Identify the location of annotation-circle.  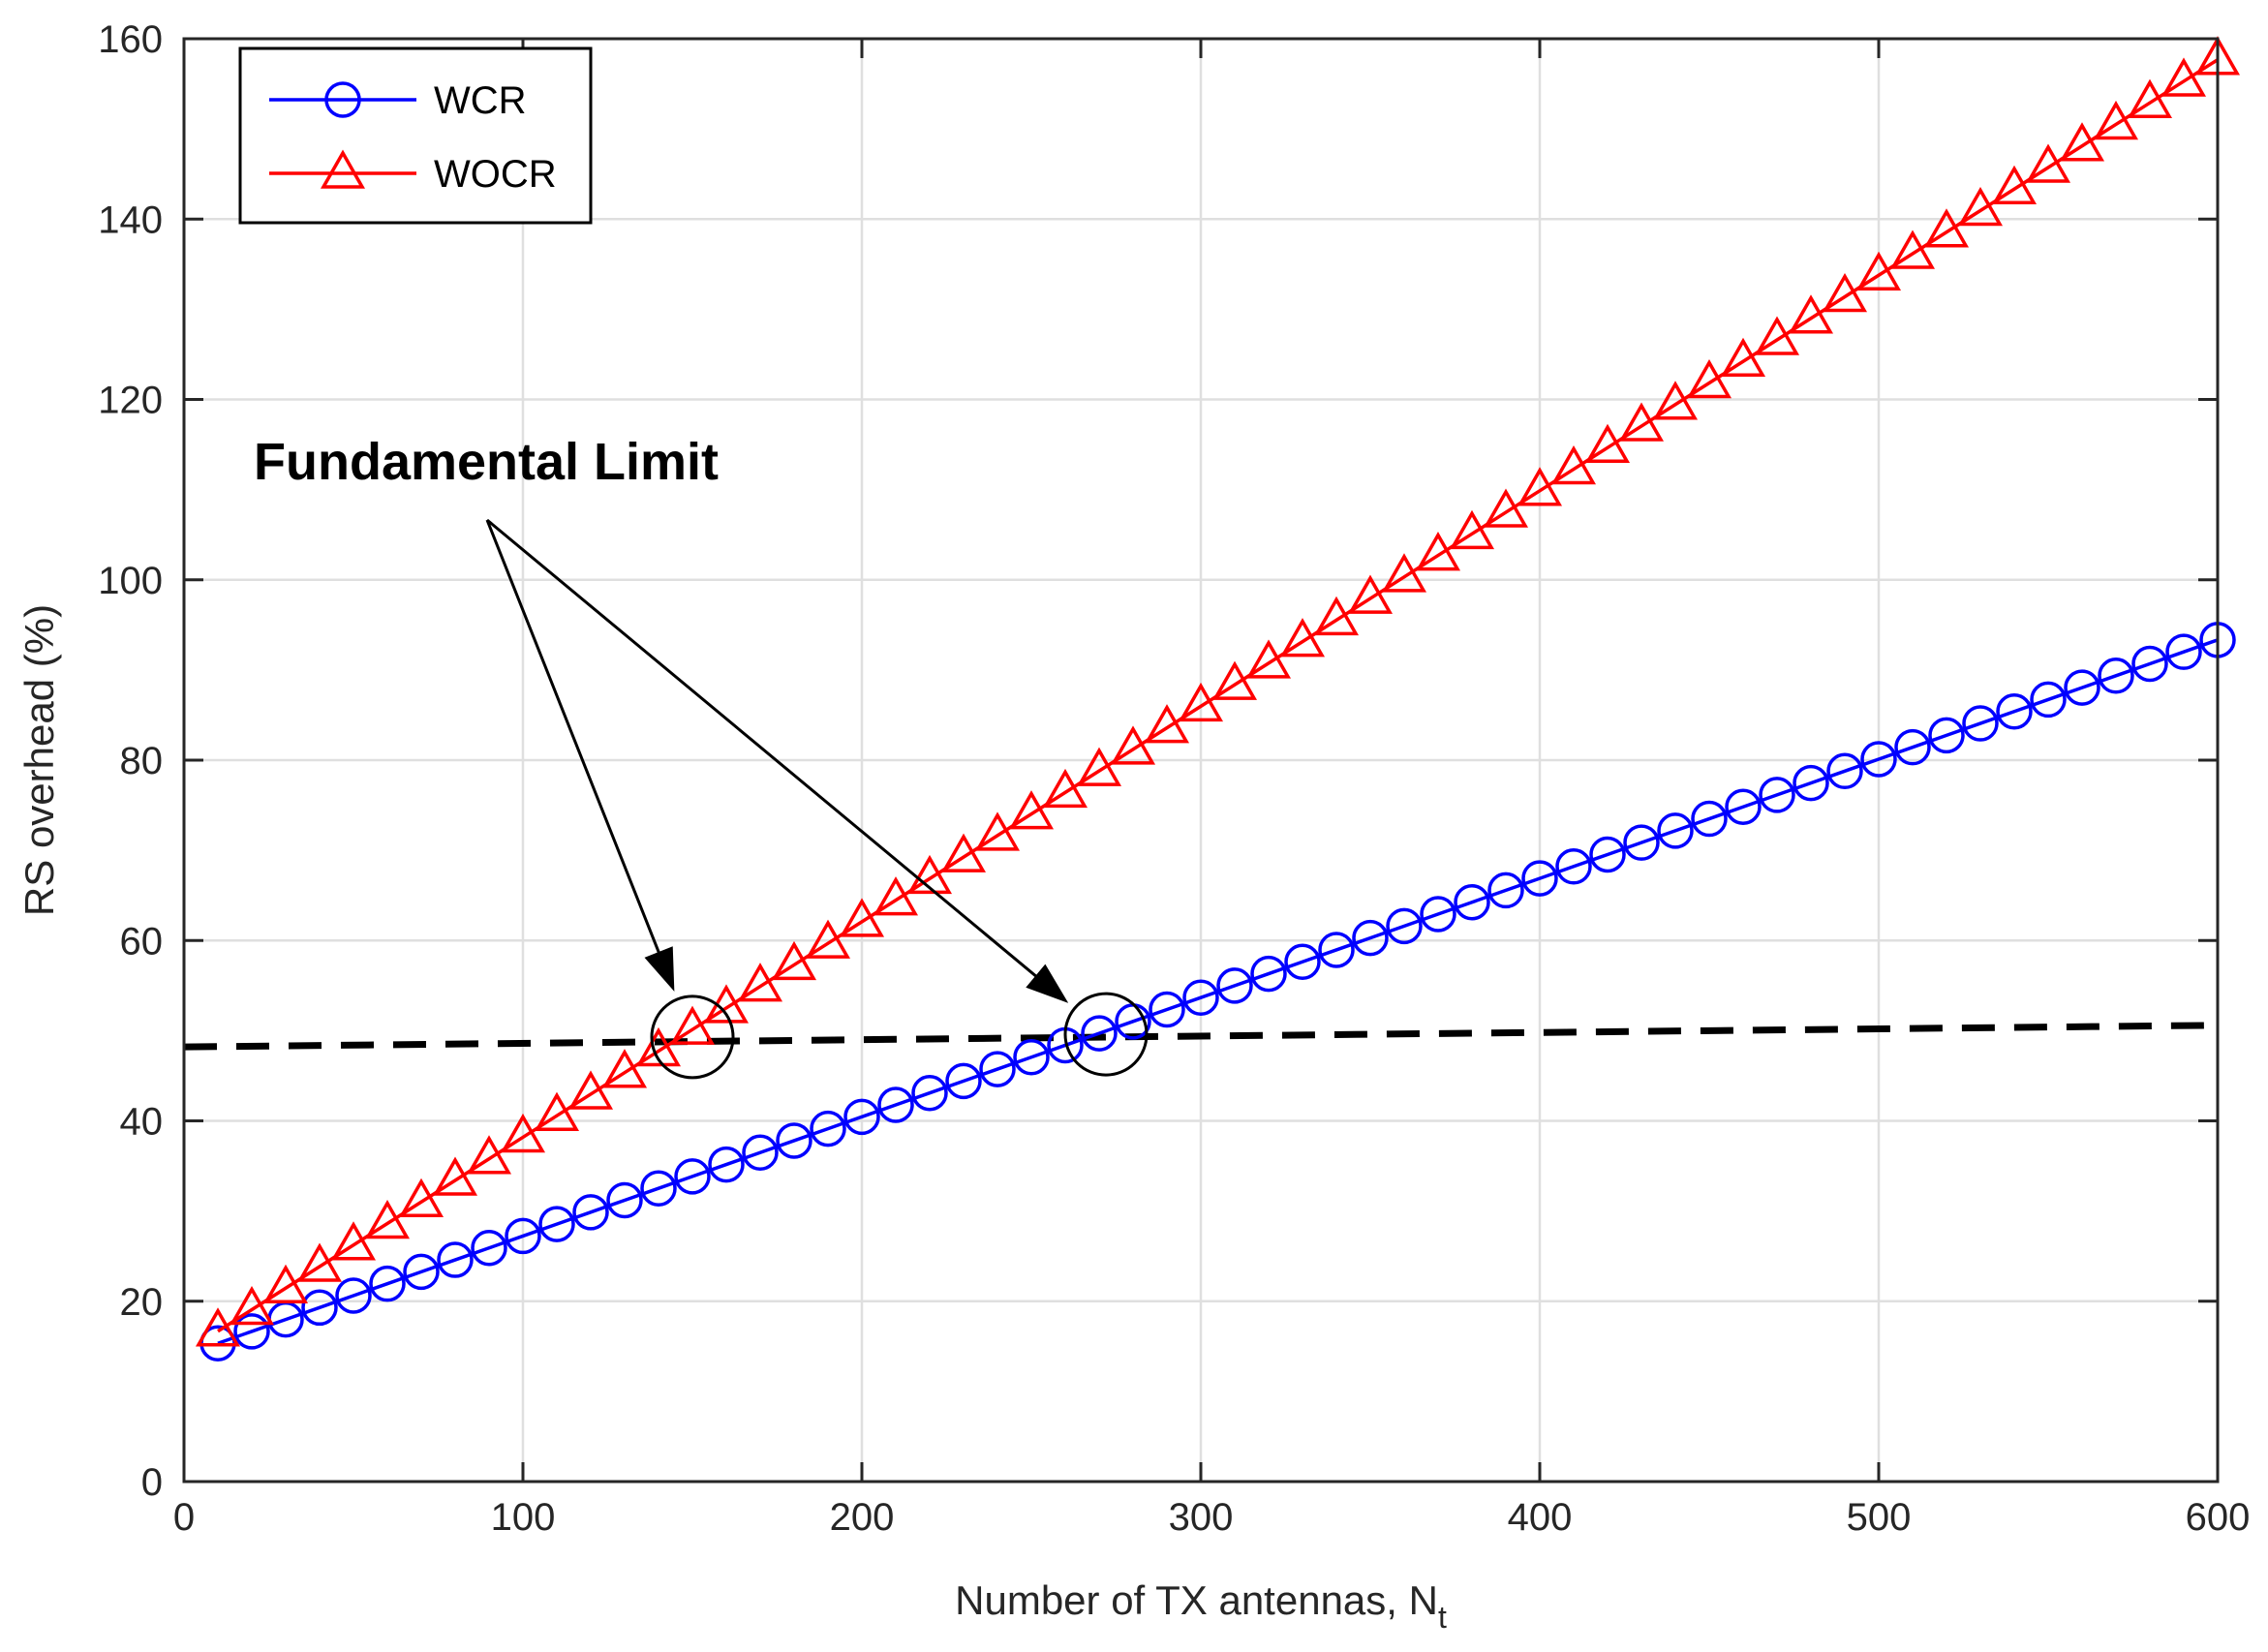
(693, 1037).